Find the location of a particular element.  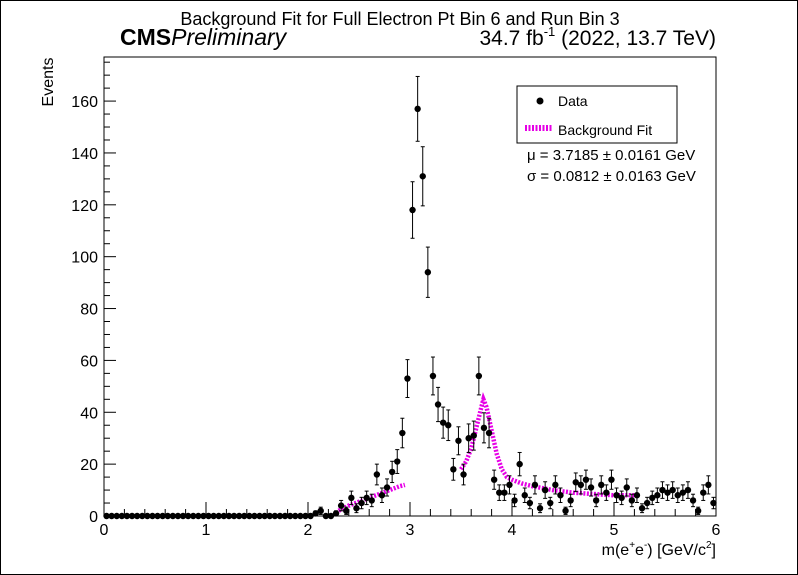

xlabel-sup1: + is located at coordinates (632, 545).